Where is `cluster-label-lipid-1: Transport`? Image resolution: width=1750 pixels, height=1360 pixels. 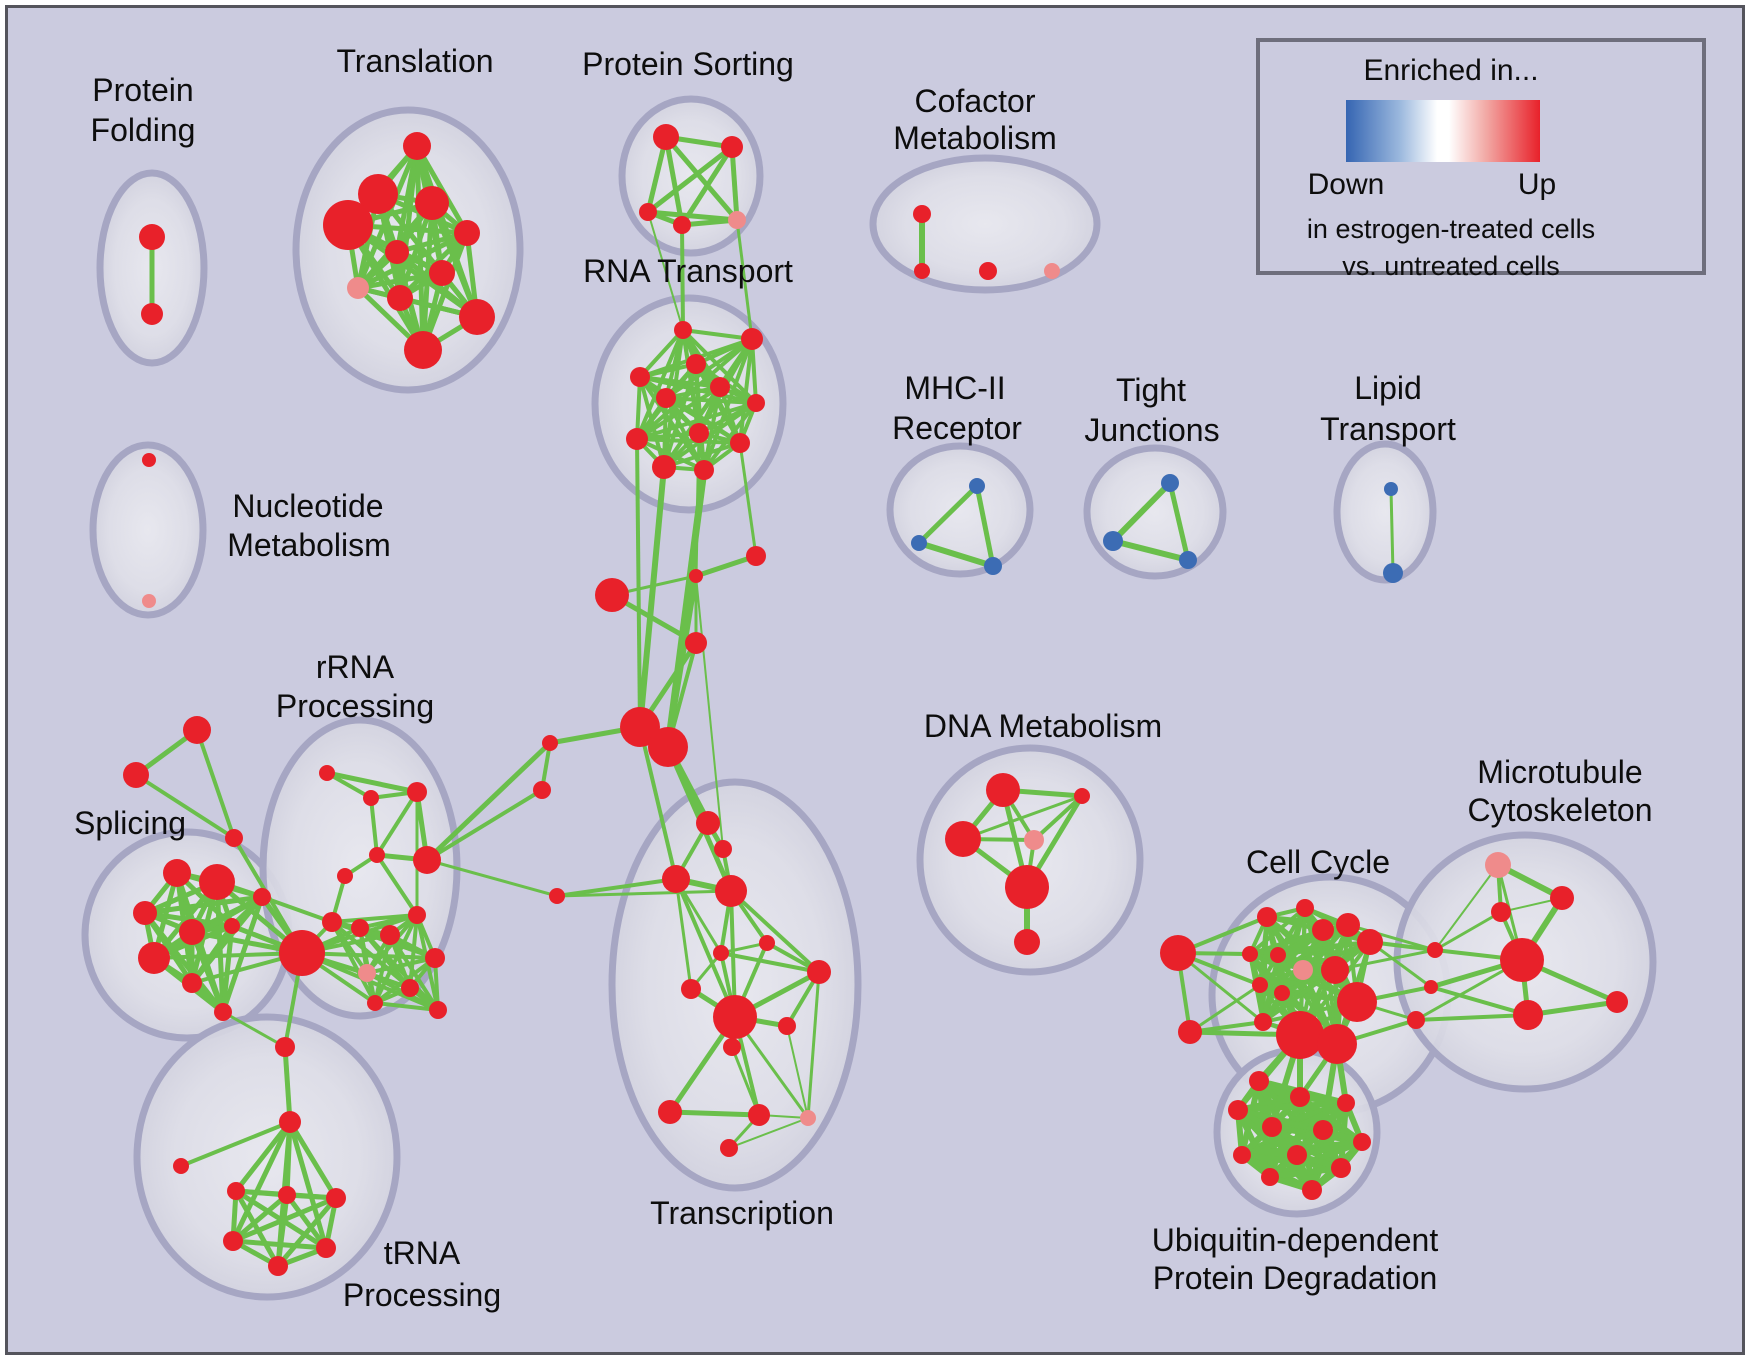 cluster-label-lipid-1: Transport is located at coordinates (1388, 429).